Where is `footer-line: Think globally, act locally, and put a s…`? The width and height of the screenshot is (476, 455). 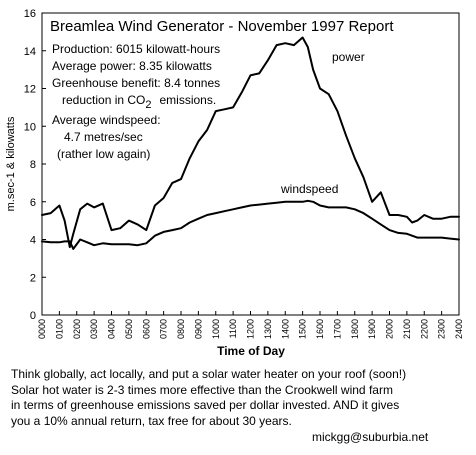
footer-line: Think globally, act locally, and put a s… is located at coordinates (209, 374).